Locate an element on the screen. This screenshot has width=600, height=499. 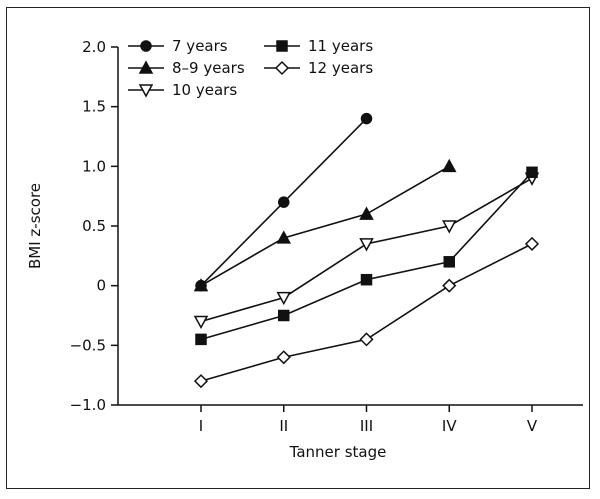
x-axis-title: Tanner stage is located at coordinates (338, 452).